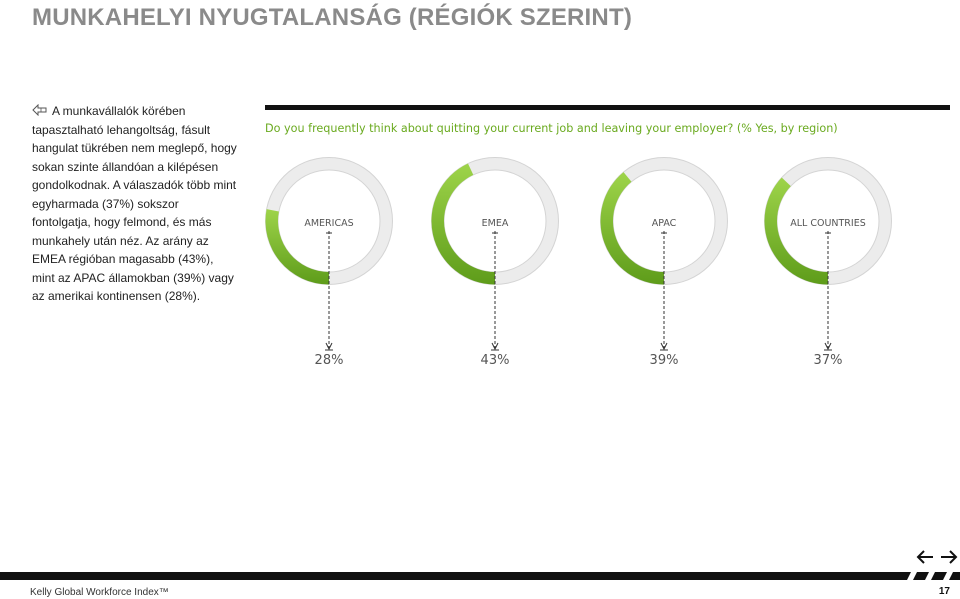 The width and height of the screenshot is (960, 599). I want to click on arrow-left-icon, so click(924, 557).